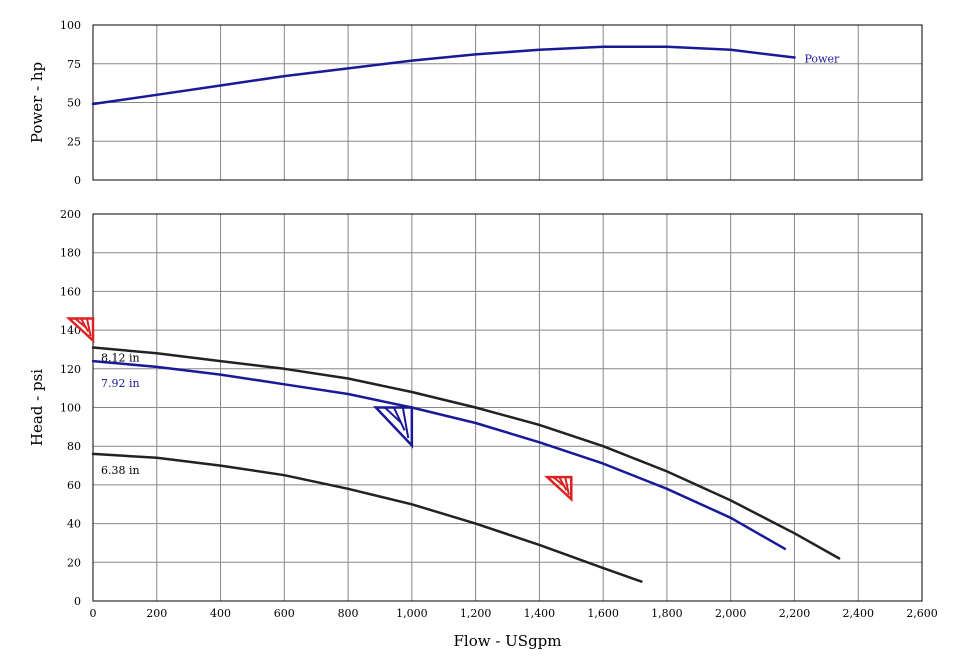 This screenshot has height=661, width=980. Describe the element at coordinates (74, 64) in the screenshot. I see `power-y-tick-label: 75` at that location.